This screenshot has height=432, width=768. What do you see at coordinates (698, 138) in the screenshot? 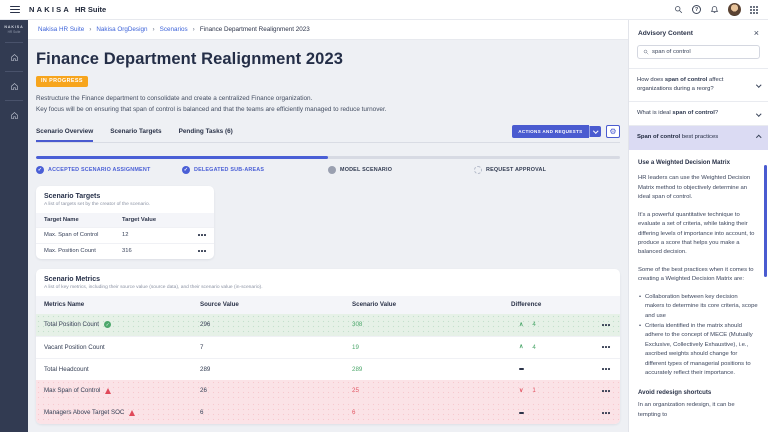
I see `accordion-section-best-practices: Span of control best practices` at bounding box center [698, 138].